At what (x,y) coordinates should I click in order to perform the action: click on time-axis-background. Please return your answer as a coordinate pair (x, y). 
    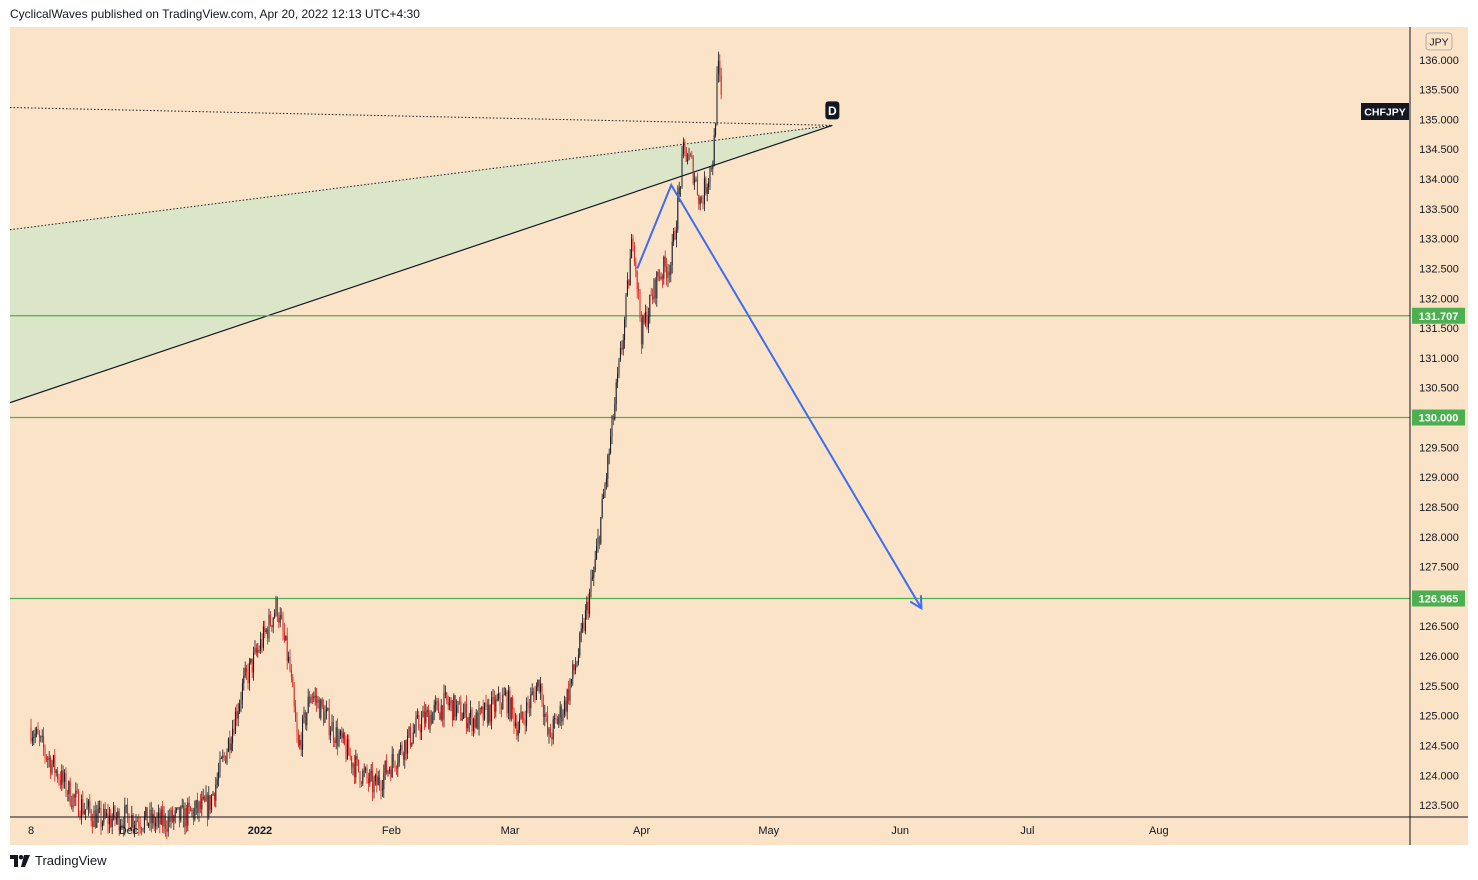
    Looking at the image, I should click on (710, 831).